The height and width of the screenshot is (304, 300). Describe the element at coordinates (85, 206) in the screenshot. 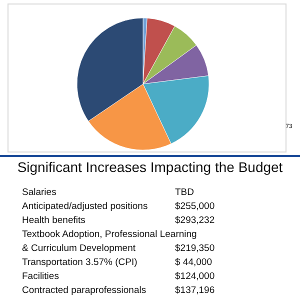

I see `text: Anticipated/adjusted positions` at that location.